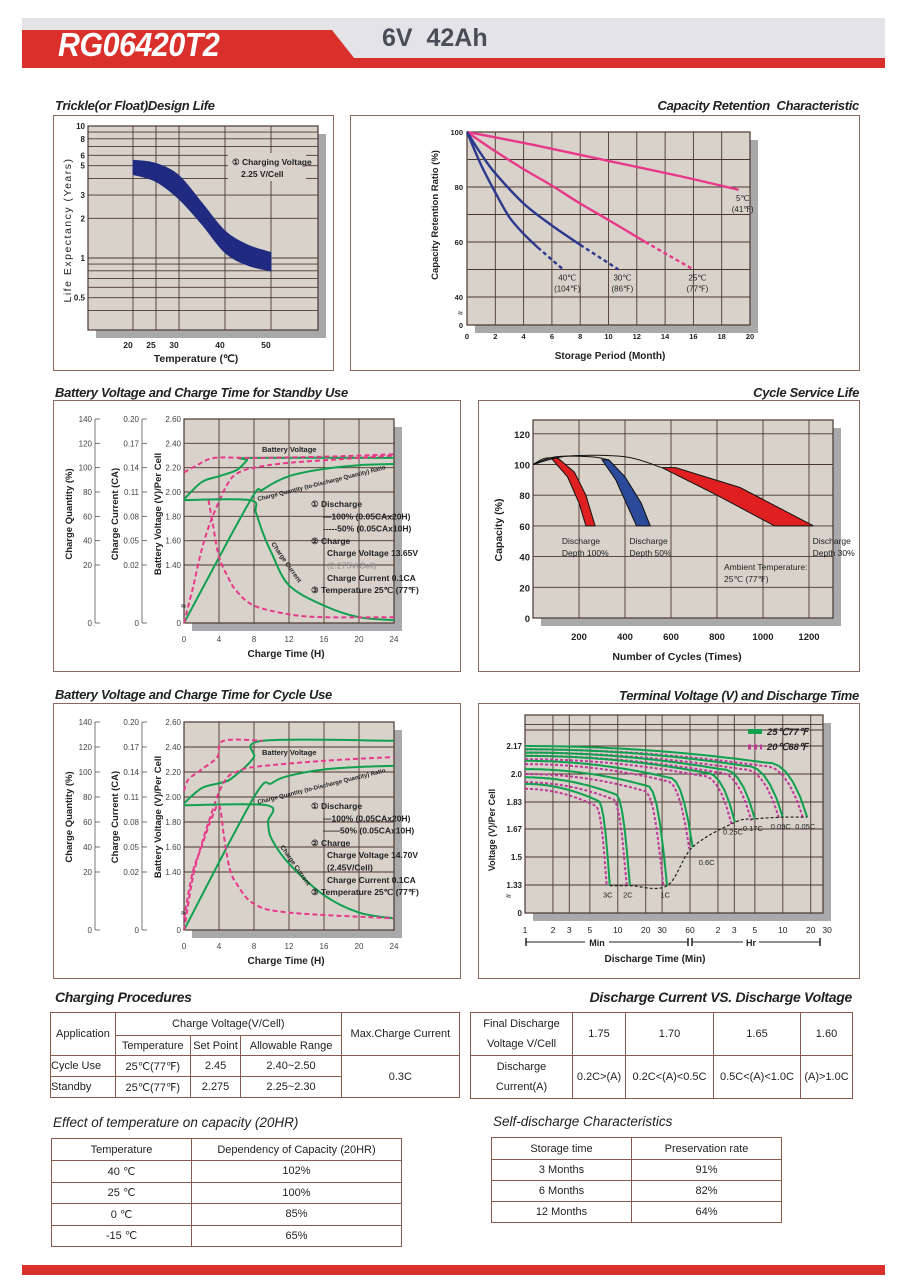  I want to click on y-axis-title: Voltage (V)/Per Cell, so click(492, 830).